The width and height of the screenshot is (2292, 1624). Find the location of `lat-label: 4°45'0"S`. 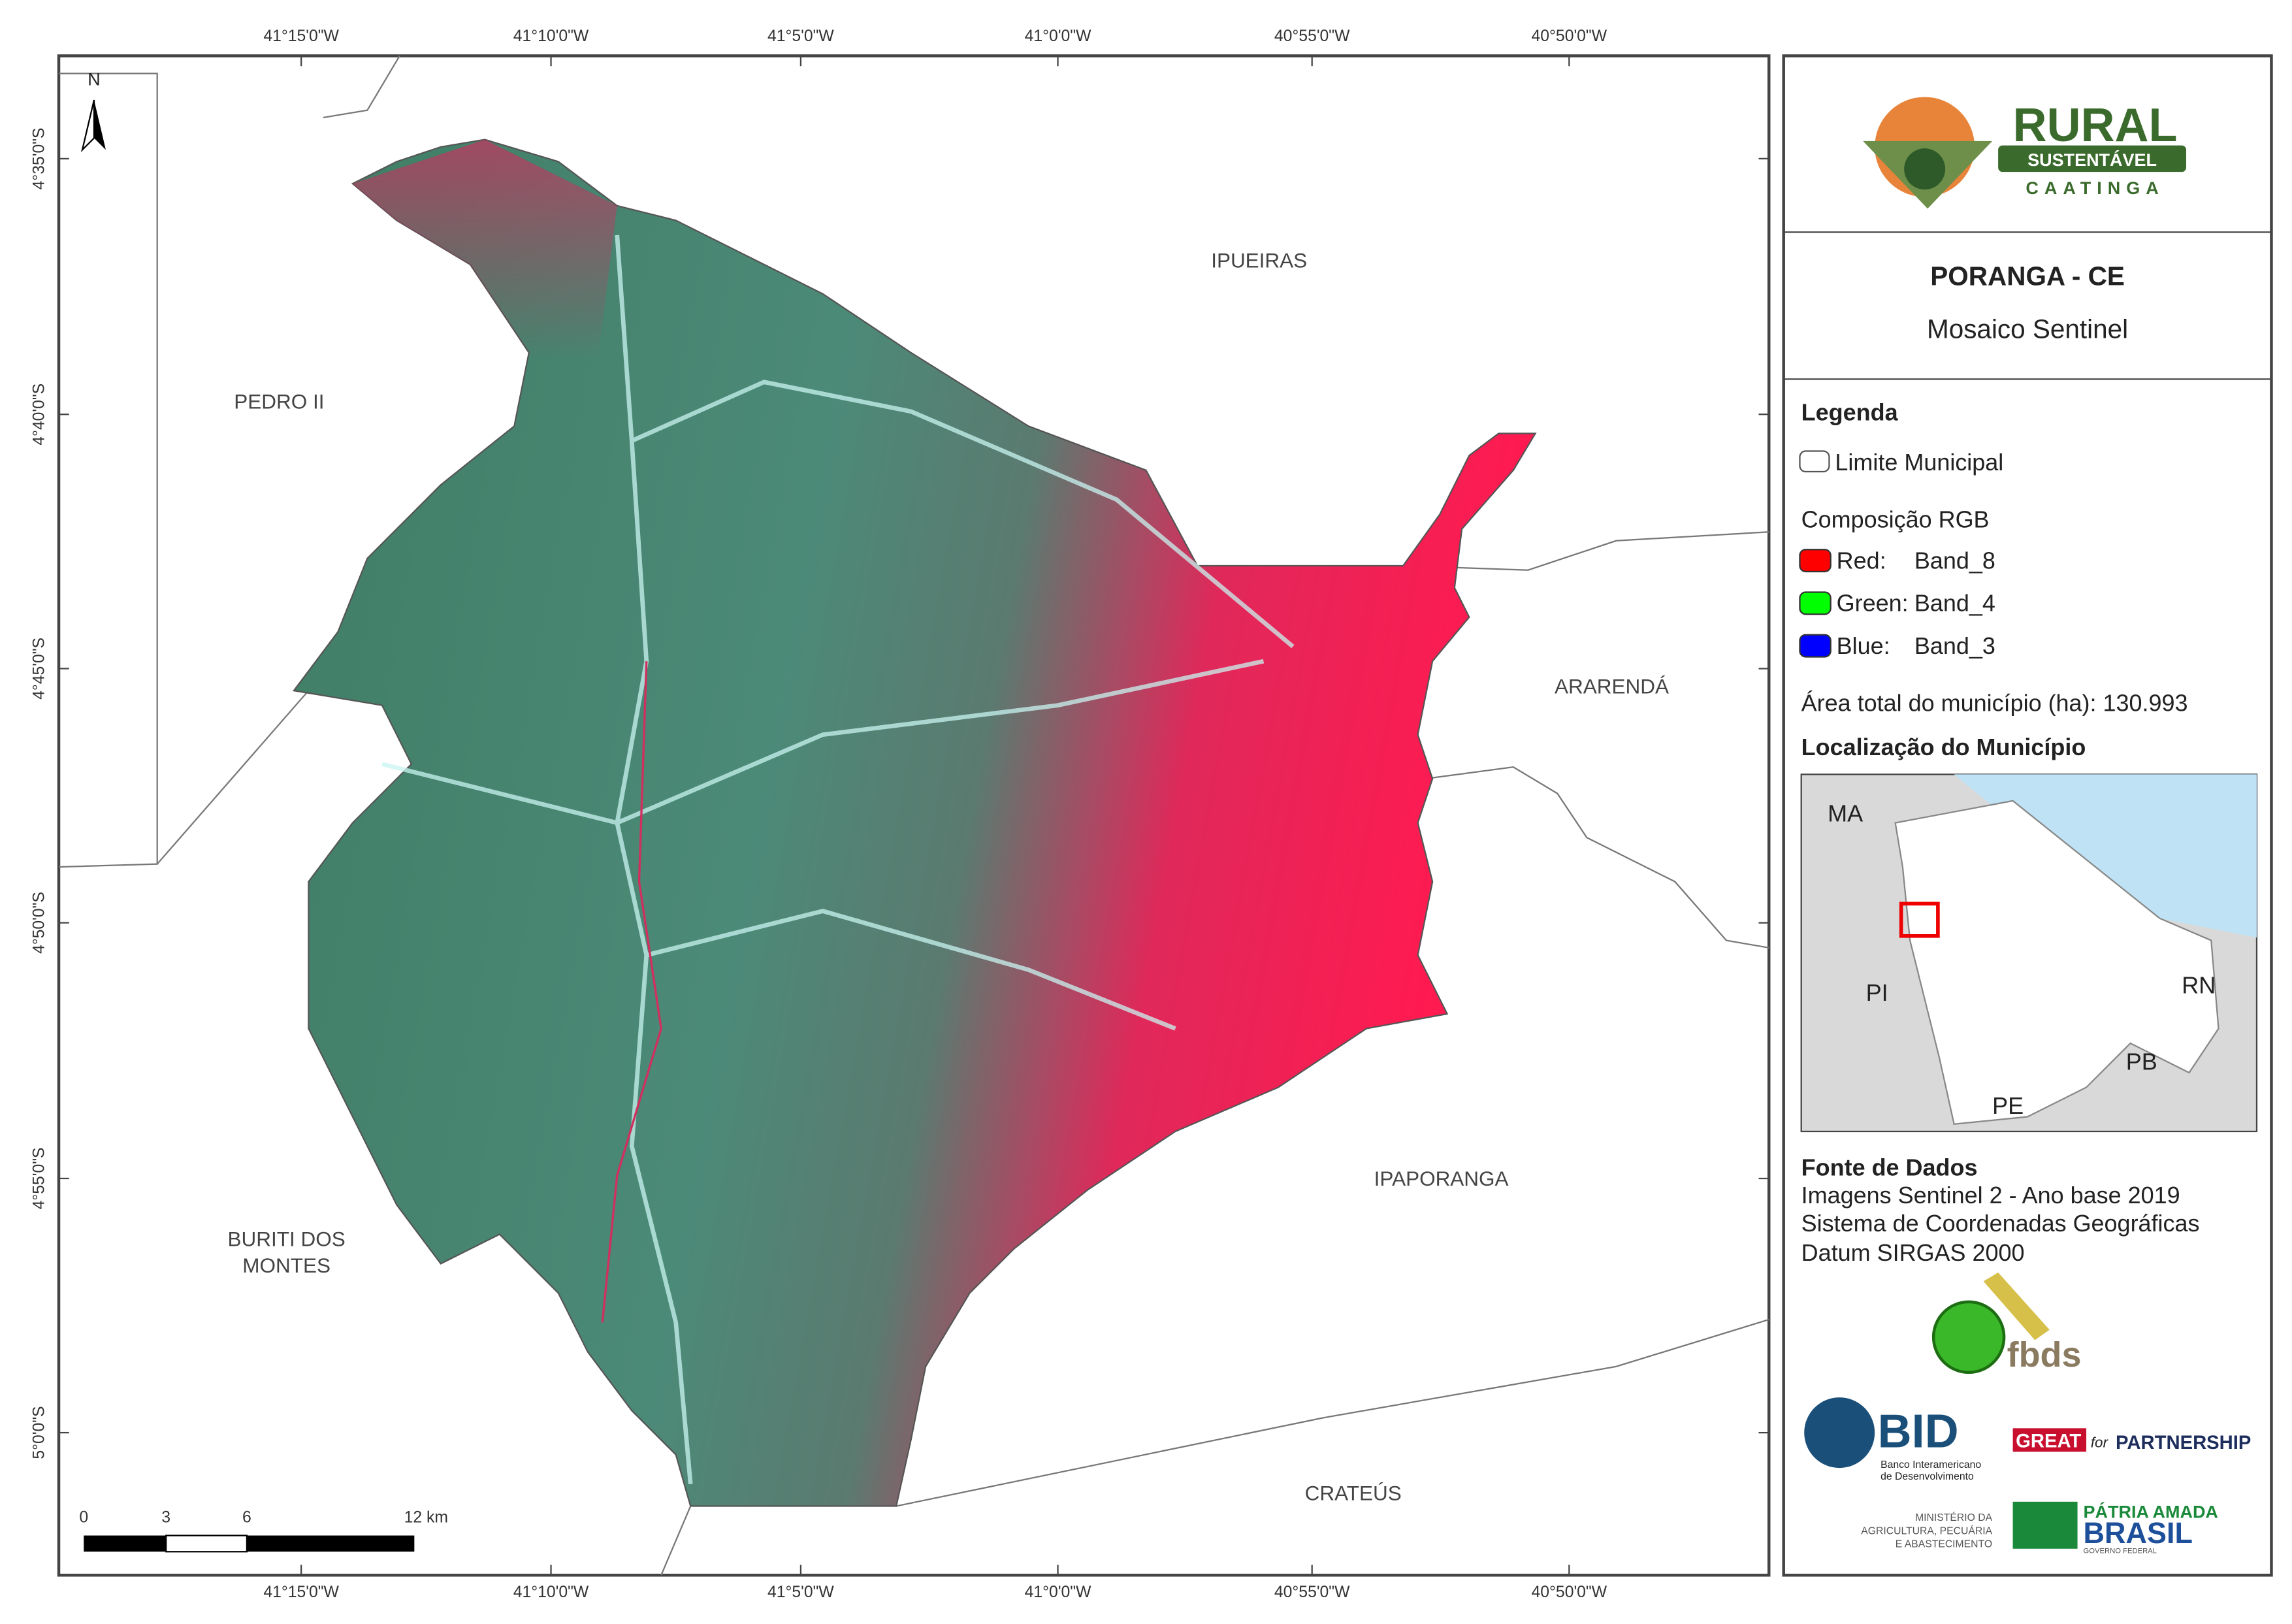

lat-label: 4°45'0"S is located at coordinates (39, 669).